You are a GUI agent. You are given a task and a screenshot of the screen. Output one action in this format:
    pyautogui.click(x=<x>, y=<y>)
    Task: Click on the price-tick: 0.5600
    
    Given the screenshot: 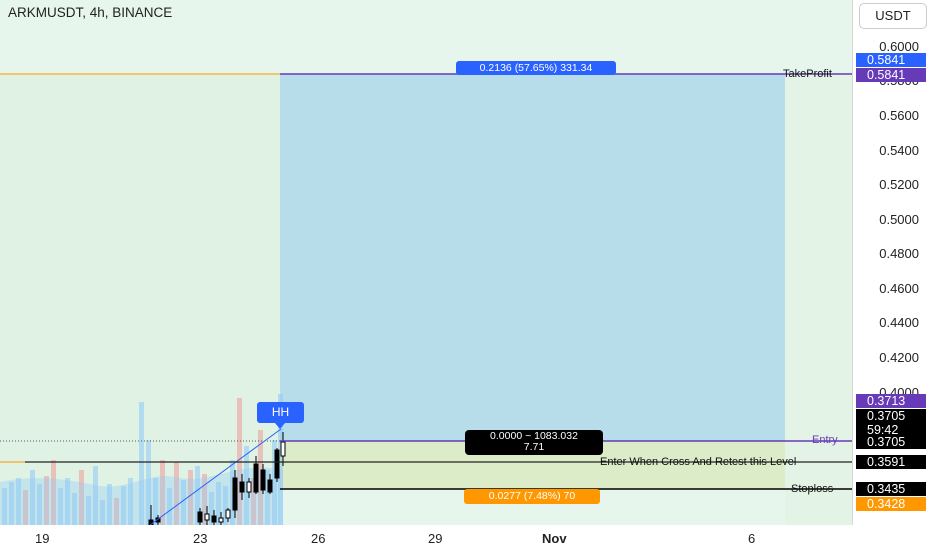 What is the action you would take?
    pyautogui.click(x=899, y=115)
    